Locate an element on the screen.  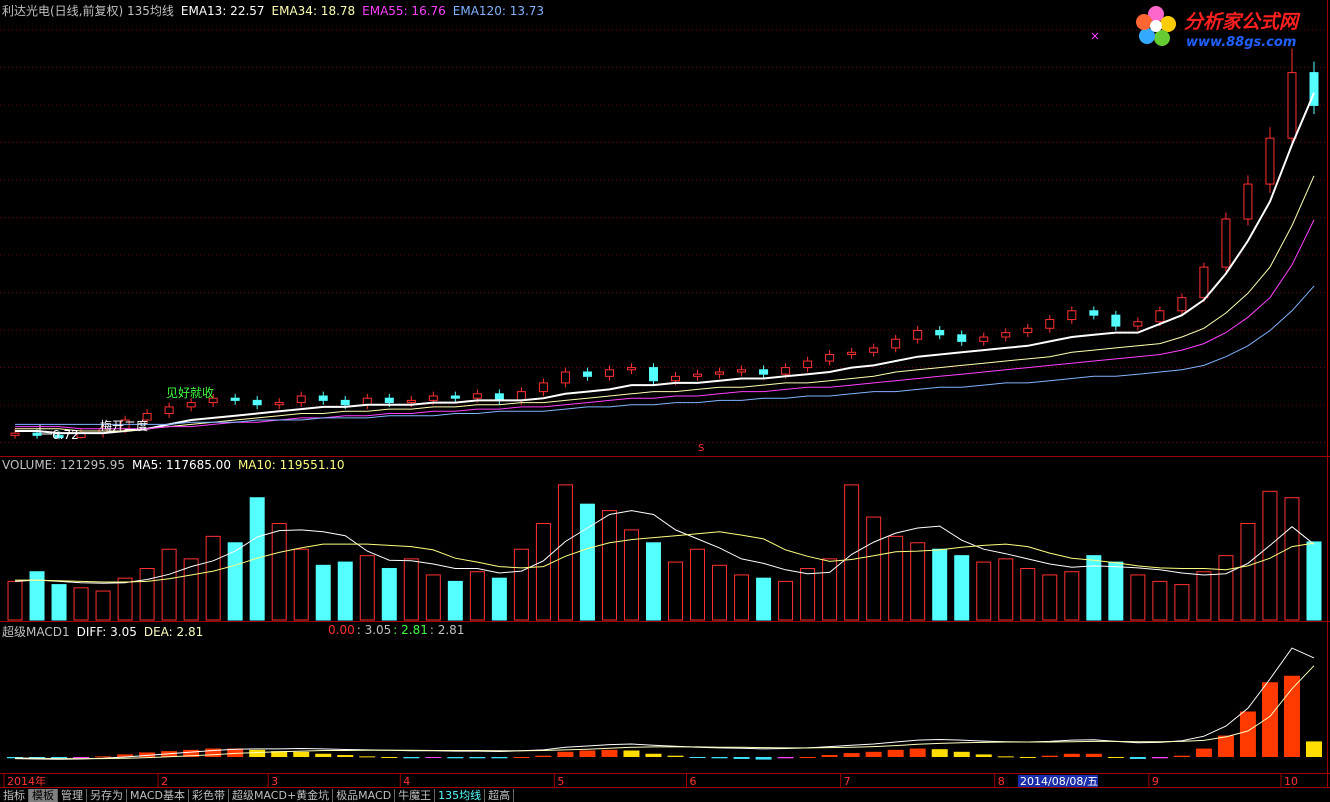
logo-icon is located at coordinates (1156, 26).